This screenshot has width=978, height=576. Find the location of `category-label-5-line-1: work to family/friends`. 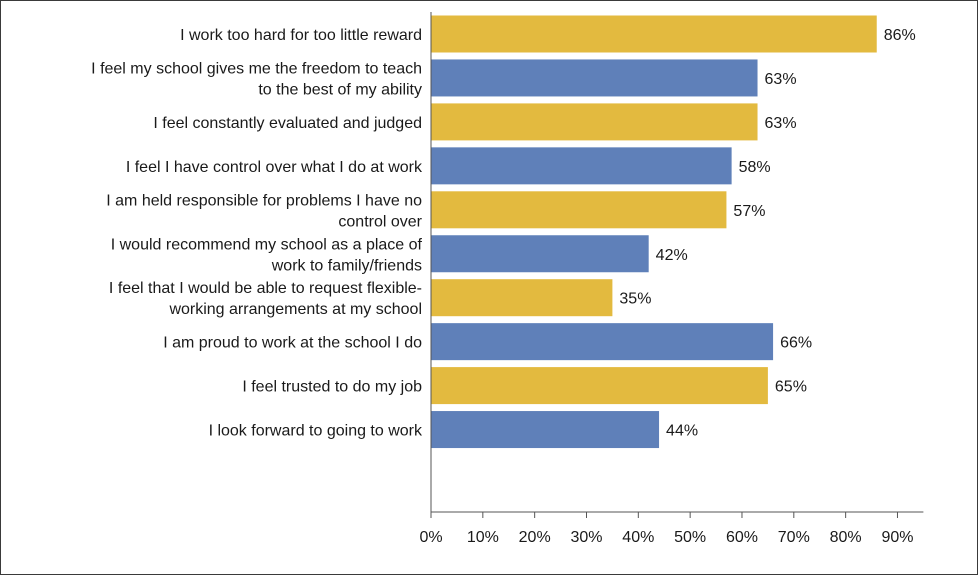

category-label-5-line-1: work to family/friends is located at coordinates (346, 265).